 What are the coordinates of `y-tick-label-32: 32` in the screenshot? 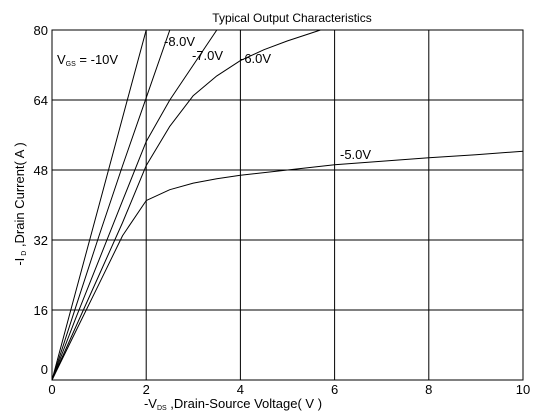 It's located at (41, 240).